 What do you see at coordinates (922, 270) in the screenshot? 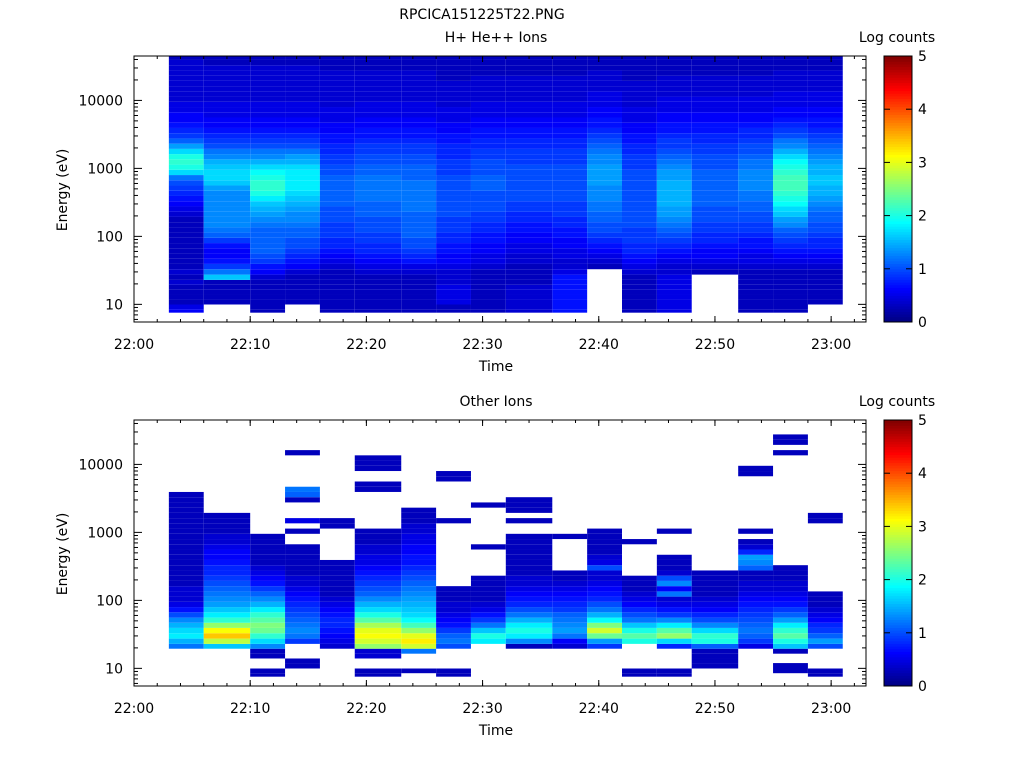
I see `colorbar-tick-label: 1` at bounding box center [922, 270].